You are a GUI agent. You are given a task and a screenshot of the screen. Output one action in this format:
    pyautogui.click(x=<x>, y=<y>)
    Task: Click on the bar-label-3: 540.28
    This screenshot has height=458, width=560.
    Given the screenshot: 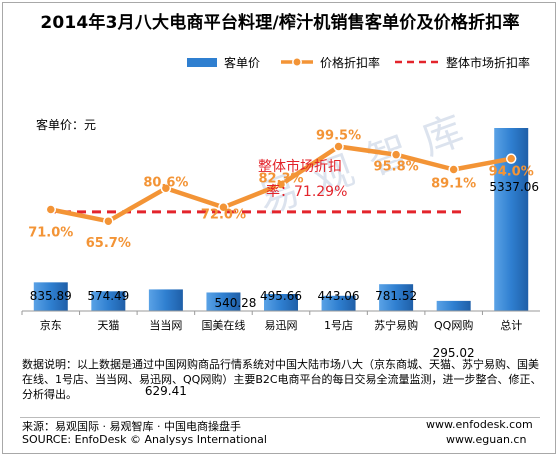 What is the action you would take?
    pyautogui.click(x=235, y=303)
    